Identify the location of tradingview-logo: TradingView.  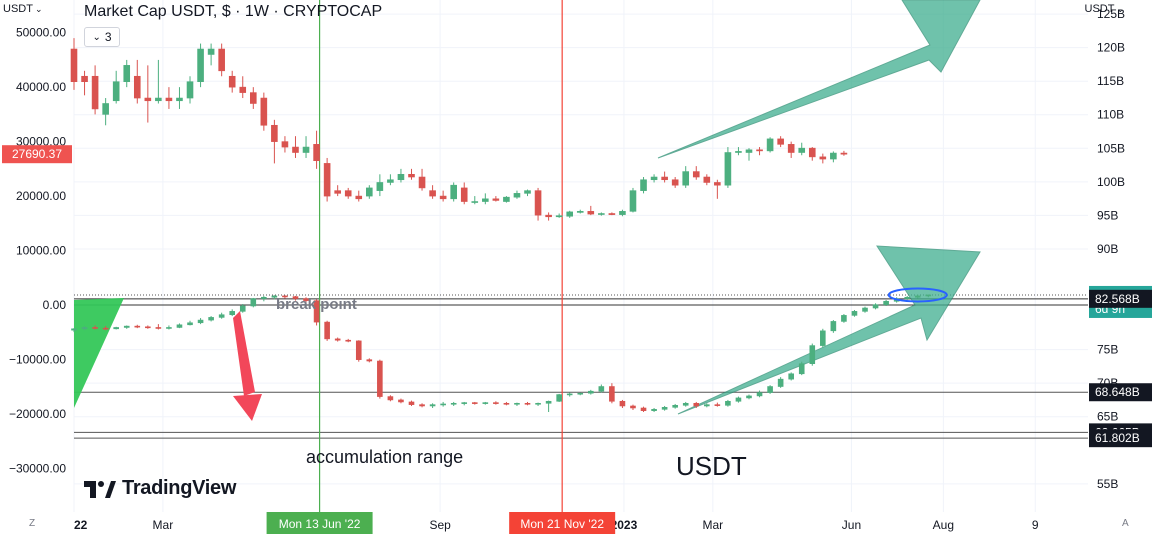
(160, 488).